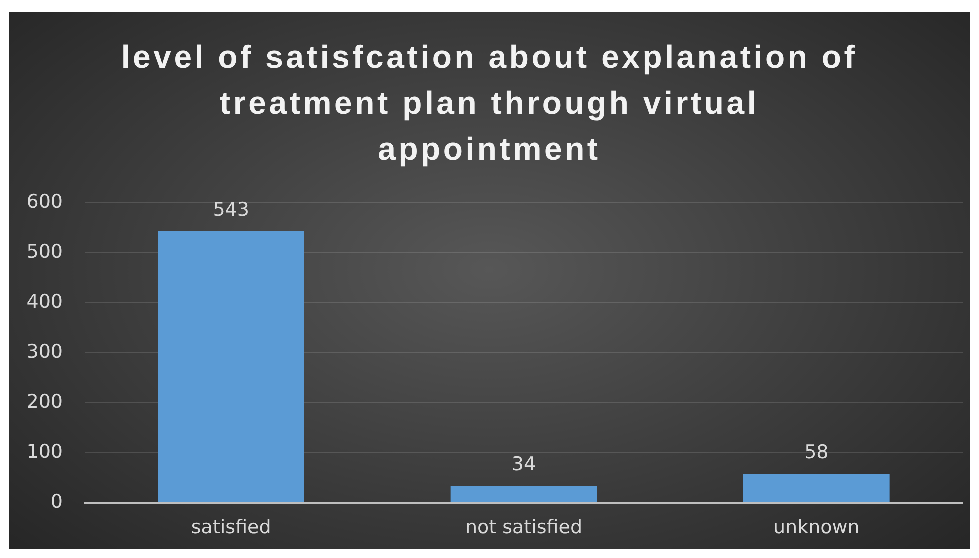 Image resolution: width=979 pixels, height=558 pixels. Describe the element at coordinates (524, 464) in the screenshot. I see `data-label: 34` at that location.